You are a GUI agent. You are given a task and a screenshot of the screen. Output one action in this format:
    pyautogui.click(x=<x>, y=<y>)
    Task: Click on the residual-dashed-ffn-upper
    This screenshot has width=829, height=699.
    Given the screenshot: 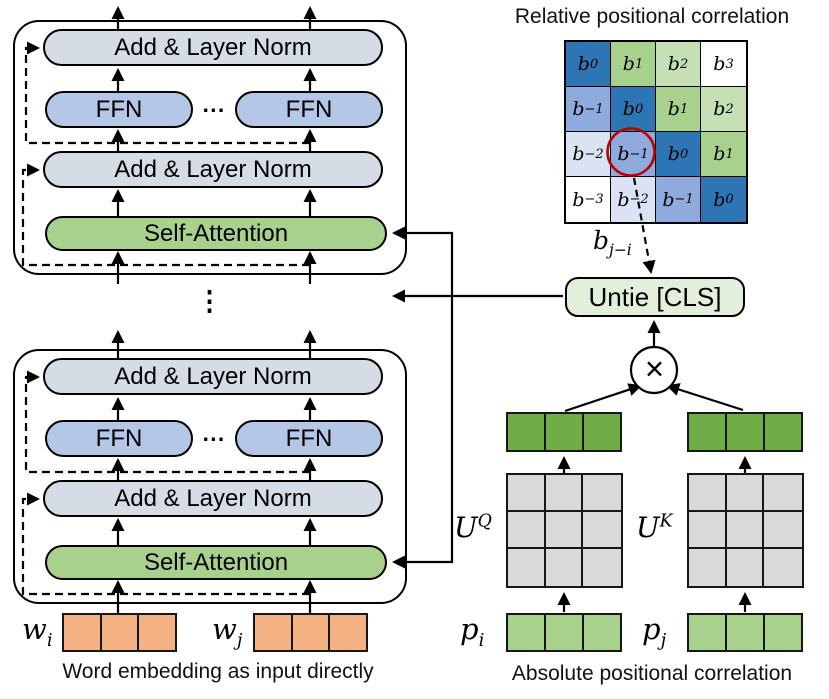 What is the action you would take?
    pyautogui.click(x=167, y=93)
    